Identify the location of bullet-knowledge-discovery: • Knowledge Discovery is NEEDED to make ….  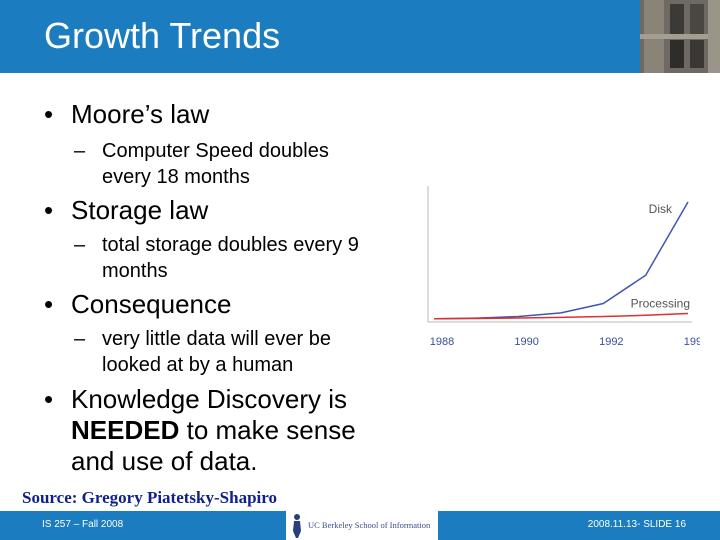
(229, 430).